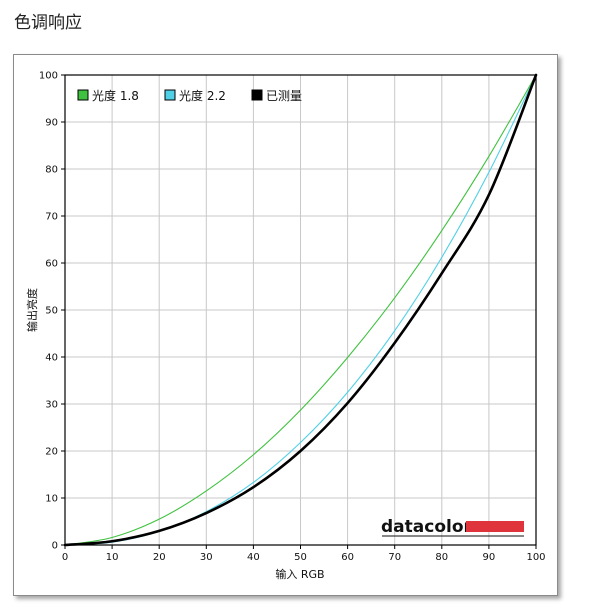  I want to click on y-tick-label: 90, so click(51, 123).